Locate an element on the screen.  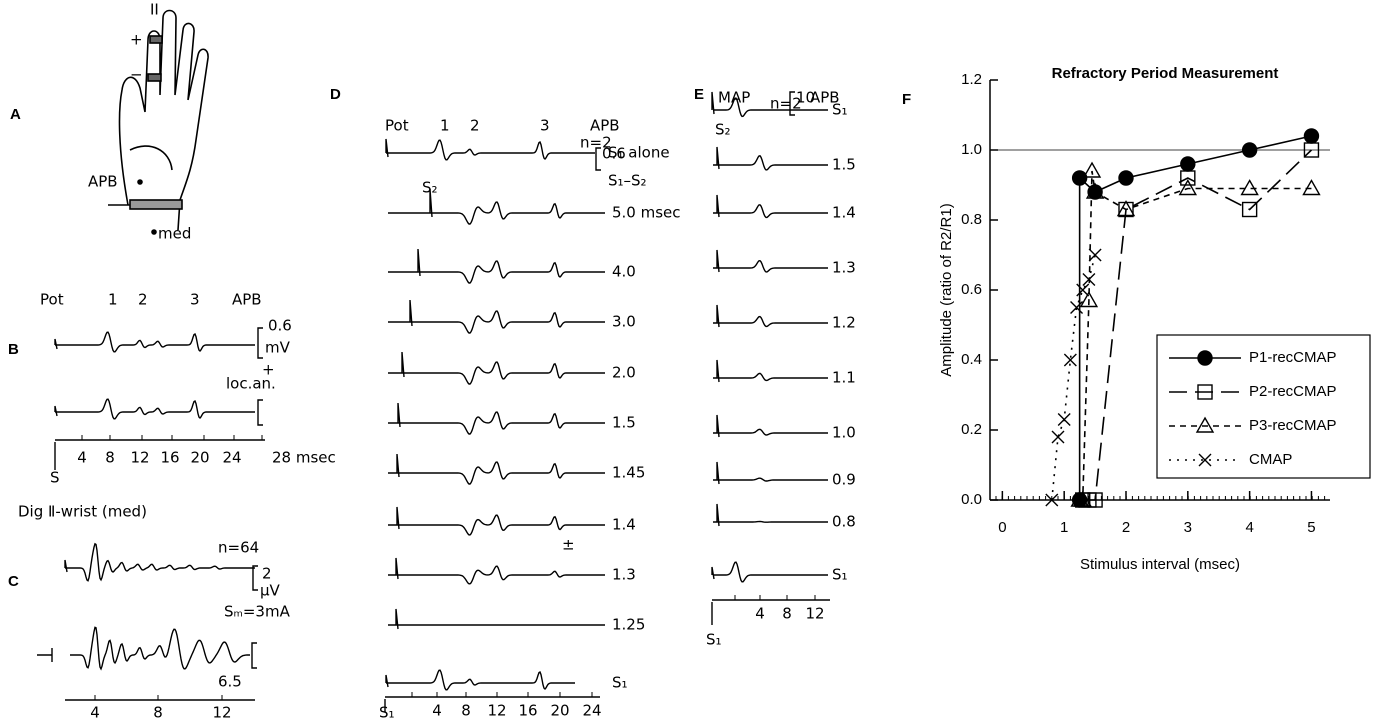
label: 1 is located at coordinates (113, 300).